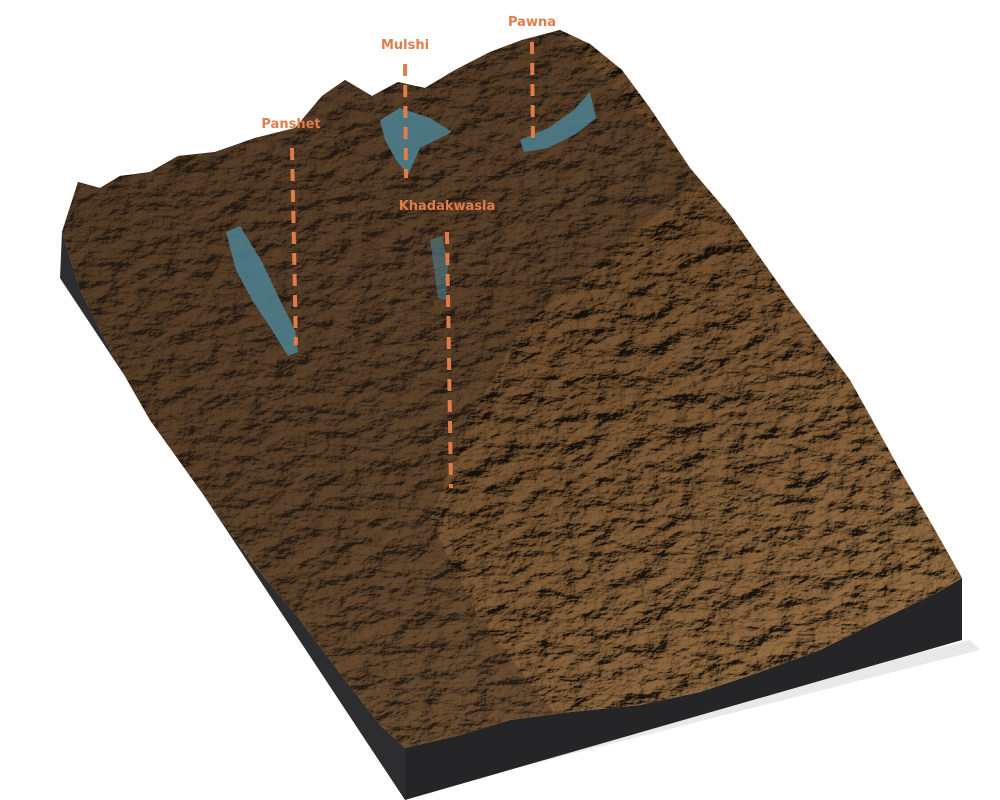 Image resolution: width=1000 pixels, height=800 pixels. What do you see at coordinates (558, 122) in the screenshot?
I see `reservoir-pawna` at bounding box center [558, 122].